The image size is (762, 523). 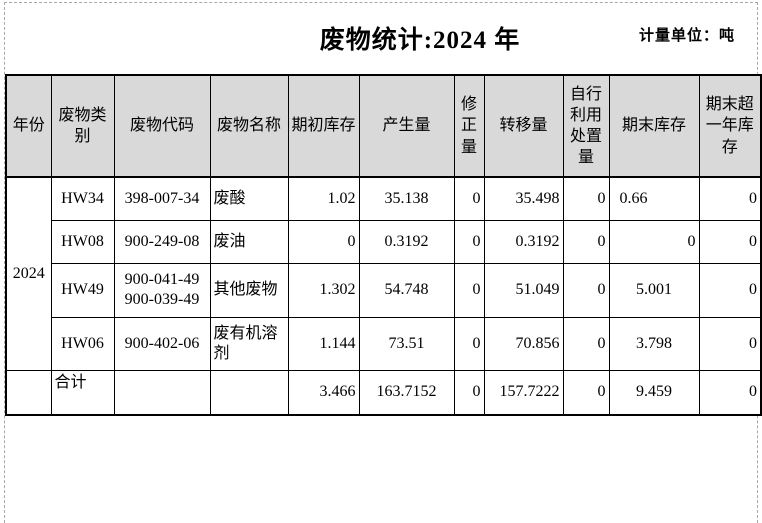 What do you see at coordinates (28, 273) in the screenshot?
I see `year-cell: 2024` at bounding box center [28, 273].